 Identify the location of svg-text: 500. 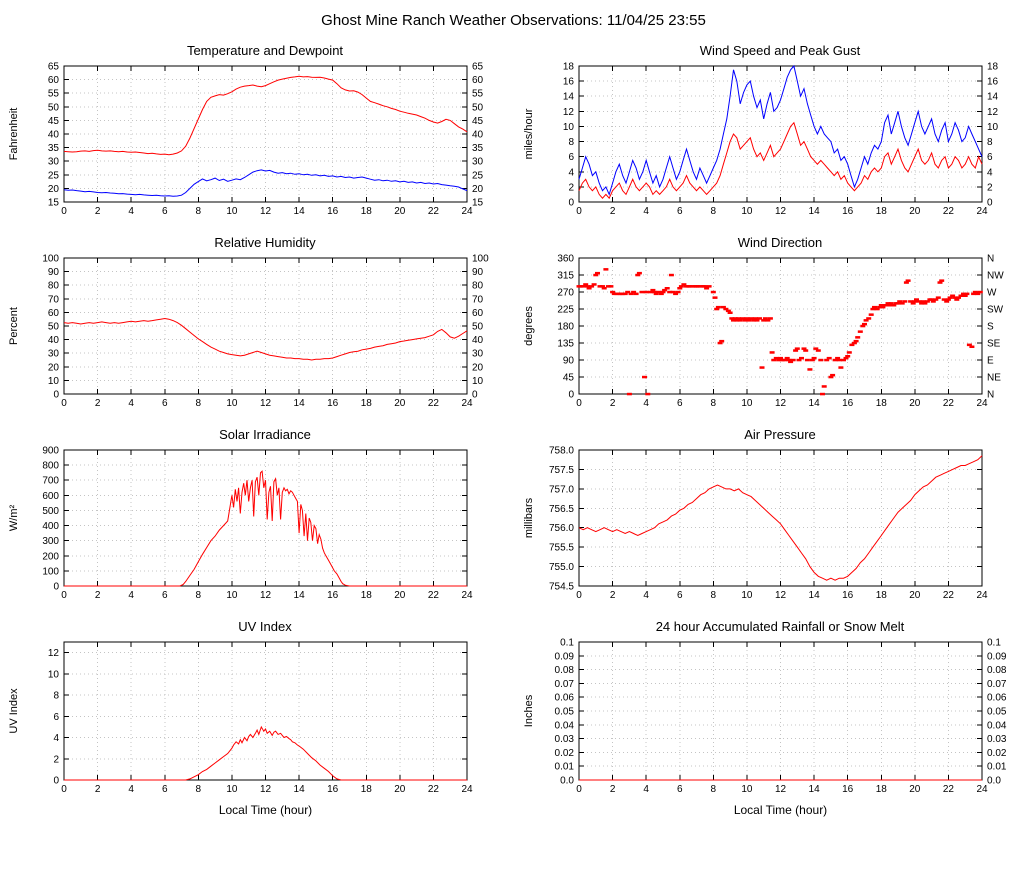
(50, 511).